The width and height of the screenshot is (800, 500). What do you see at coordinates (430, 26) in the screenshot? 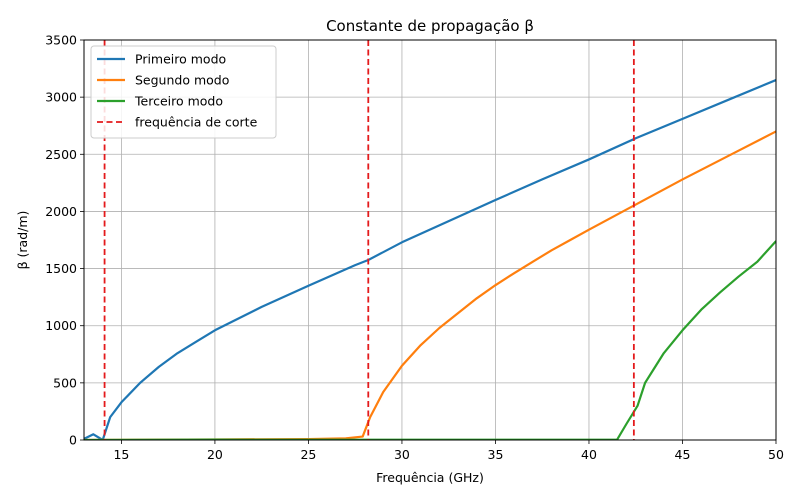
I see `chart-title: Constante de propagação β` at bounding box center [430, 26].